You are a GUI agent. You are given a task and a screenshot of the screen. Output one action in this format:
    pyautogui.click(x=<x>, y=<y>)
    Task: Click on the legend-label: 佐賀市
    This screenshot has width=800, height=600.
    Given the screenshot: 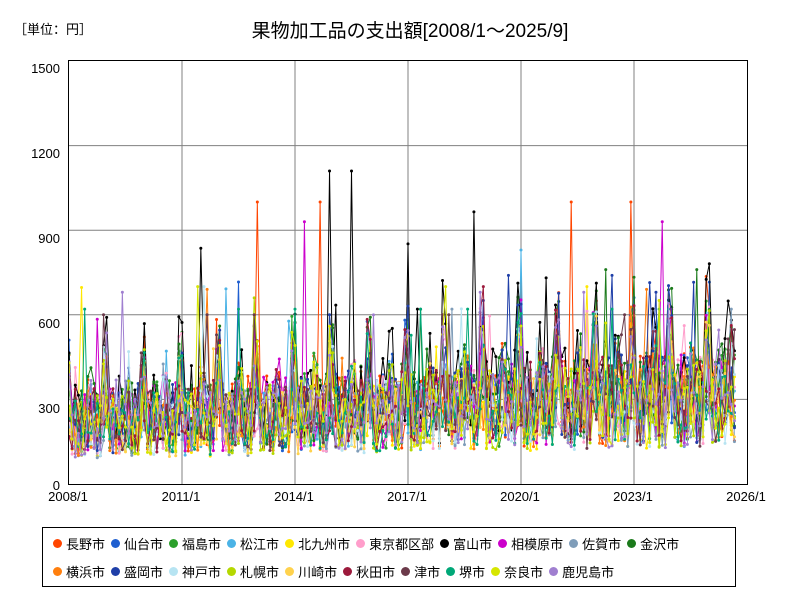 What is the action you would take?
    pyautogui.click(x=602, y=544)
    